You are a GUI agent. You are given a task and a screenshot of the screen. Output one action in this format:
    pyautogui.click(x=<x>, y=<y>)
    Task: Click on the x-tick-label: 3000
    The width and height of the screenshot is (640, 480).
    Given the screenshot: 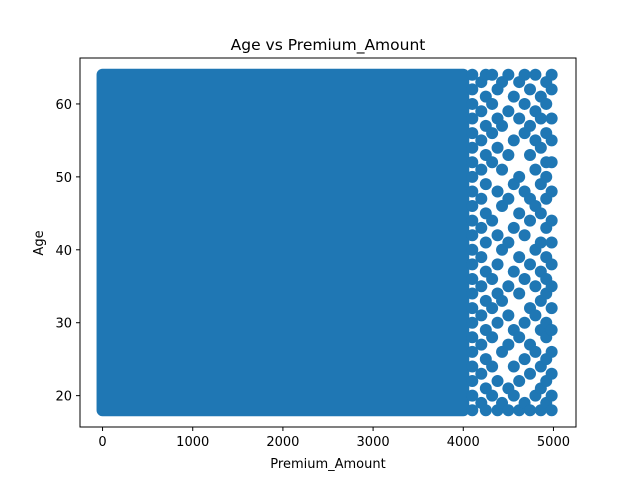 What is the action you would take?
    pyautogui.click(x=373, y=442)
    